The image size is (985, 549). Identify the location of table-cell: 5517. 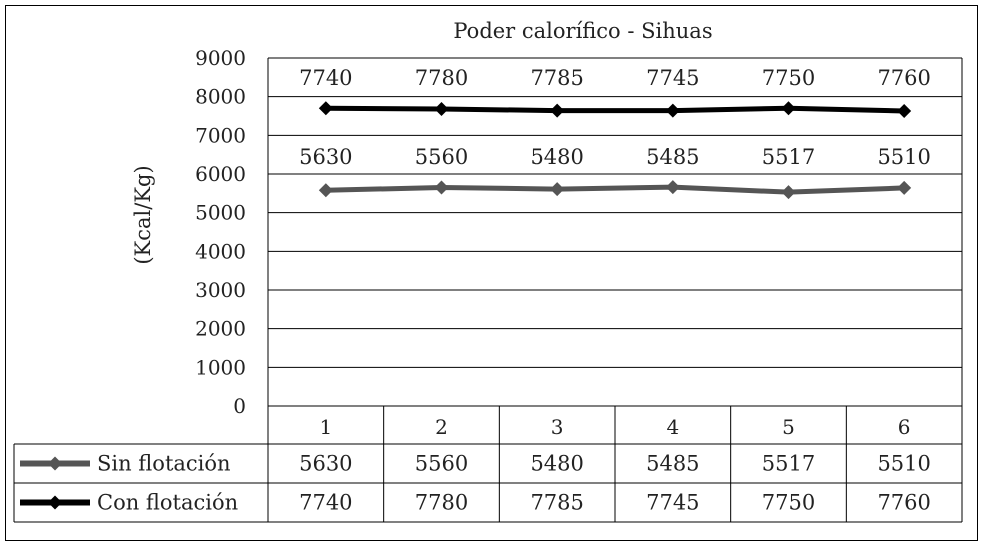
(788, 464).